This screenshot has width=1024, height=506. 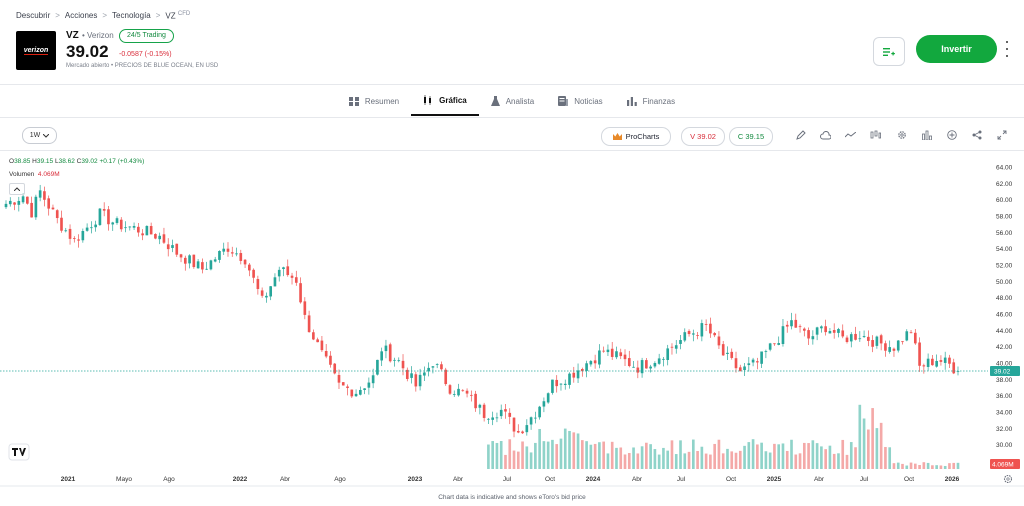 I want to click on tab-grafica: Gráfica, so click(x=445, y=101).